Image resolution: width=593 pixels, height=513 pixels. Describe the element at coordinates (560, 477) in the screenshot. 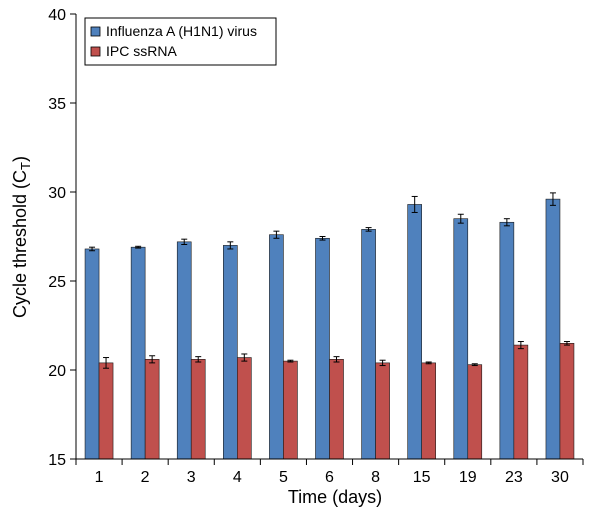

I see `x-tick-label: 30` at that location.